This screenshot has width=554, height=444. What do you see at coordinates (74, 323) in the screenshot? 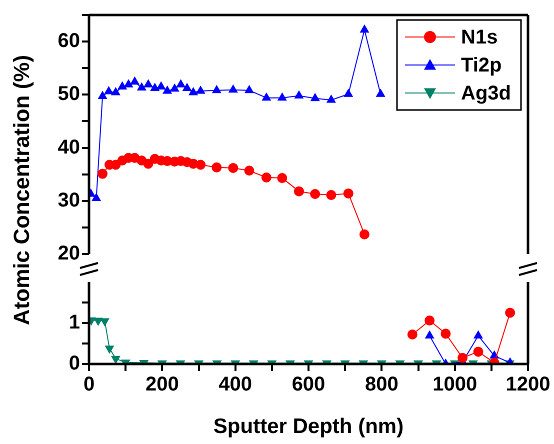
I see `y-tick-label: 1` at bounding box center [74, 323].